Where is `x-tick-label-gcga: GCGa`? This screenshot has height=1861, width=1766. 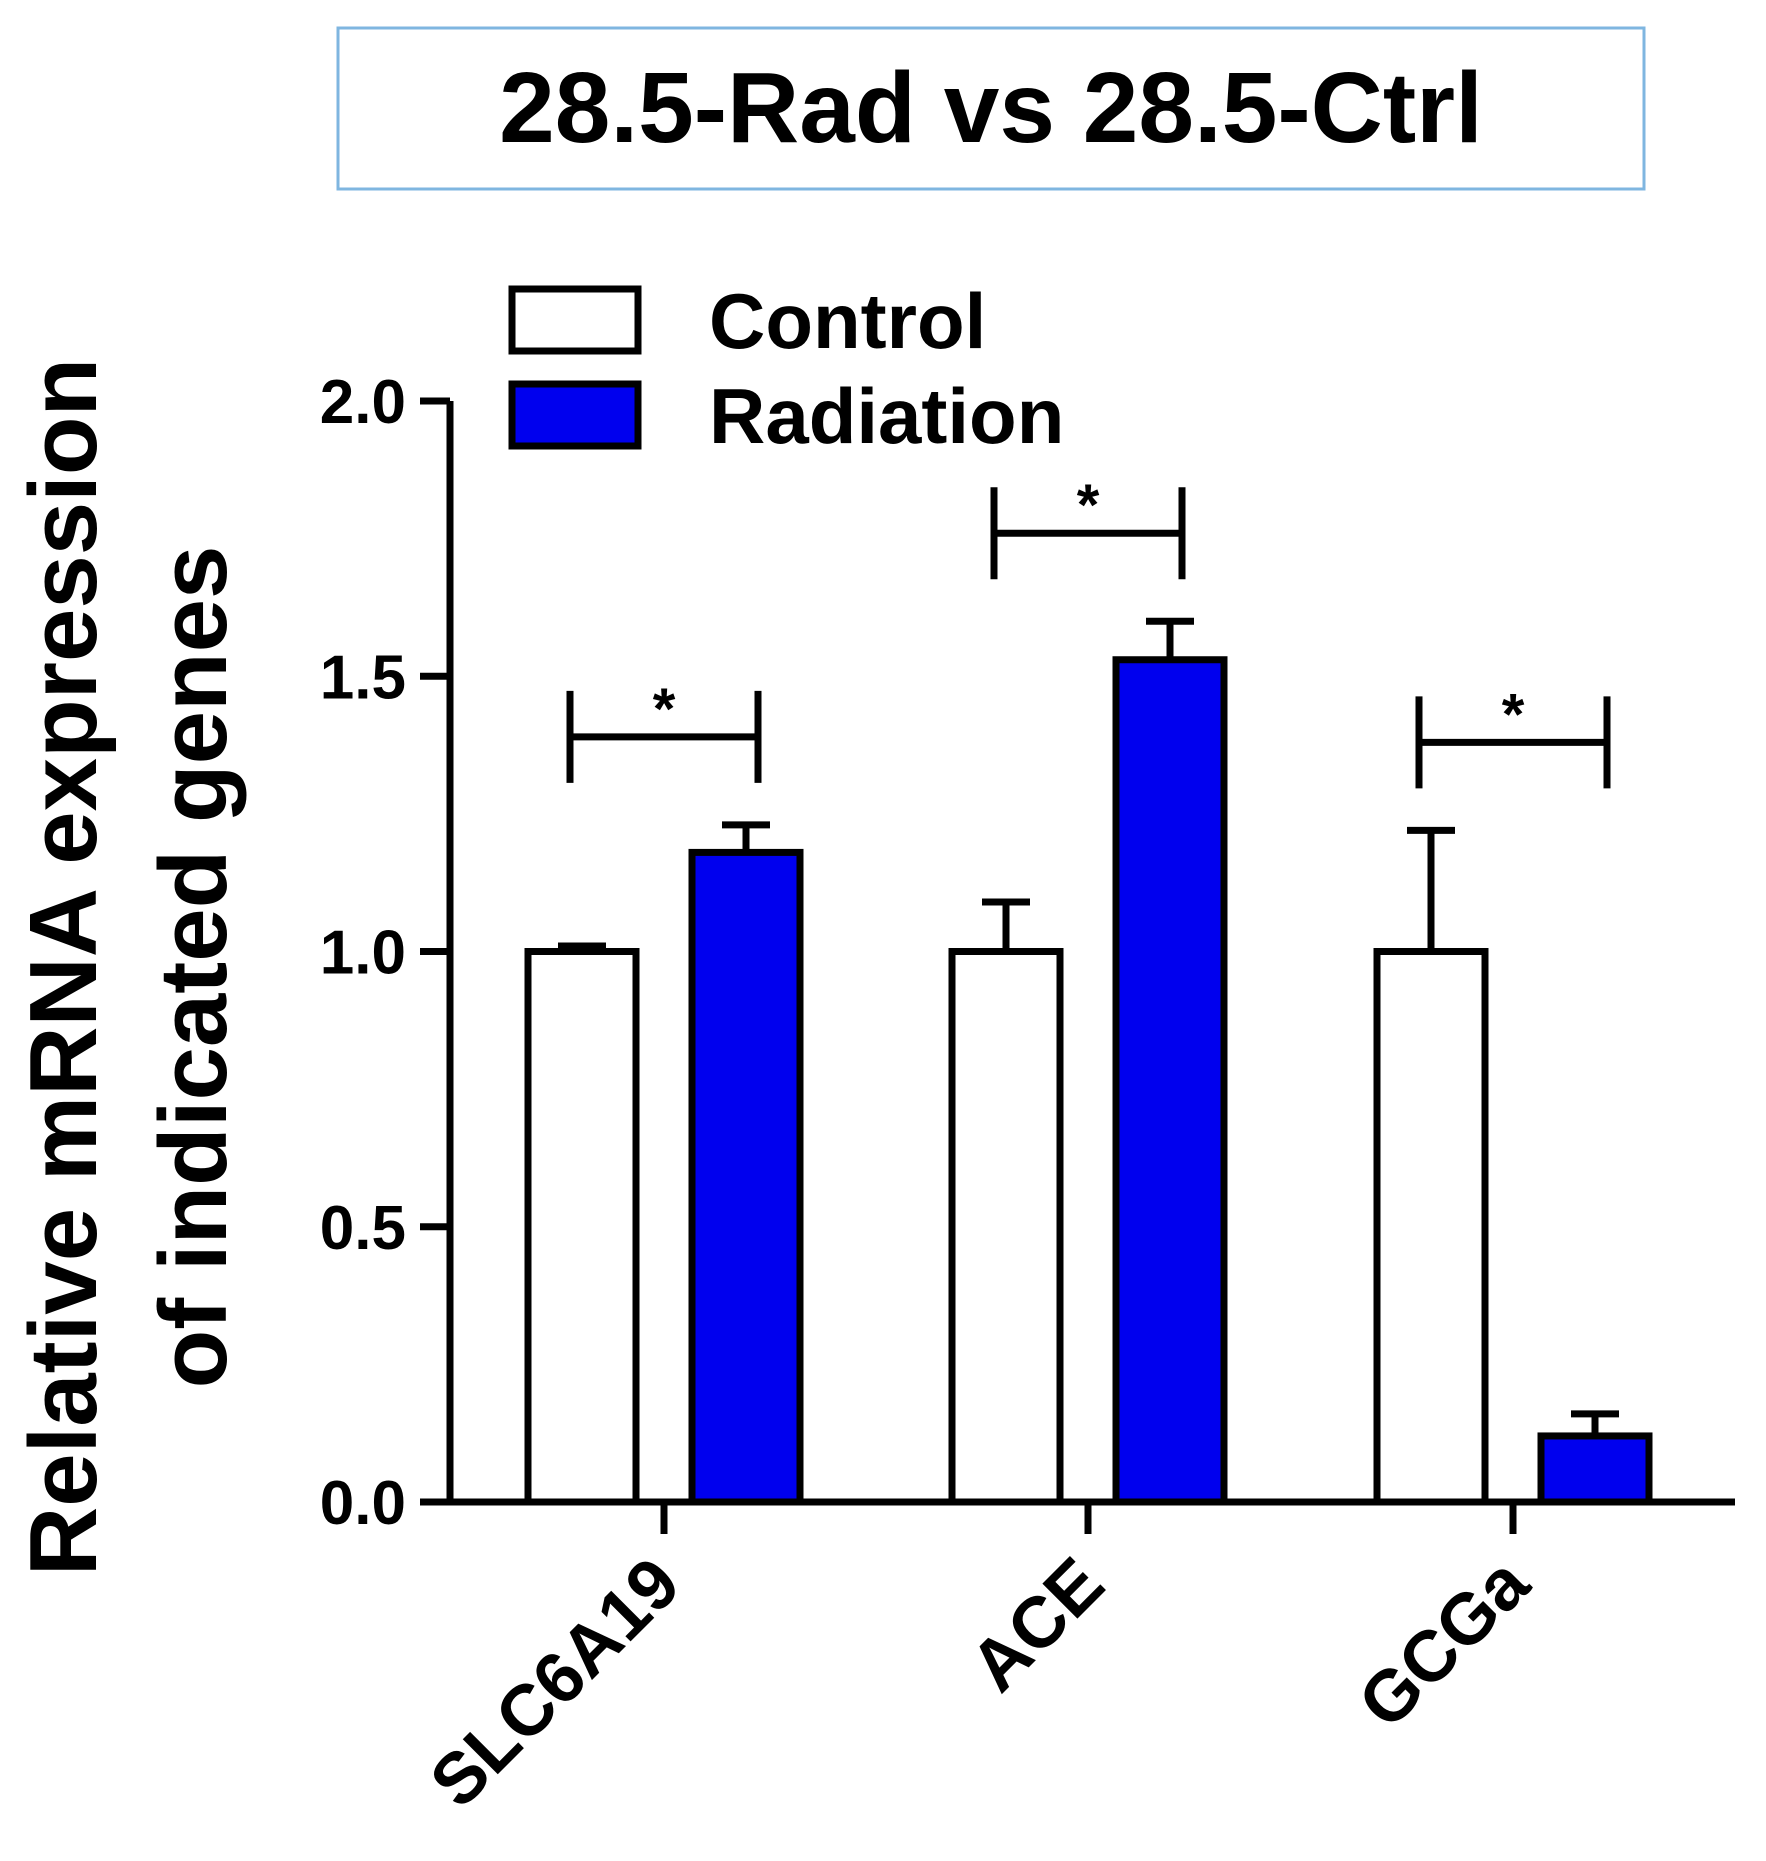 x-tick-label-gcga: GCGa is located at coordinates (1444, 1643).